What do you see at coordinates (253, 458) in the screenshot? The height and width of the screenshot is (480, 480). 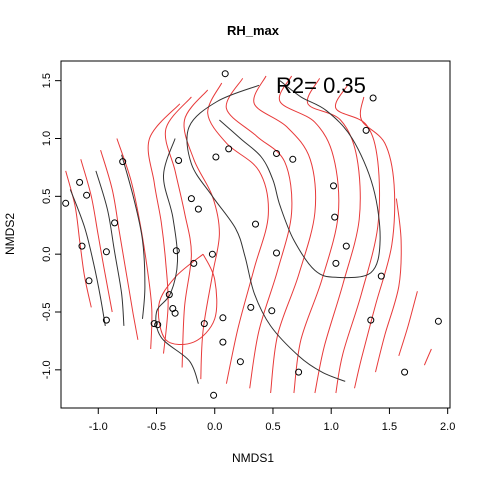 I see `x-axis-label: NMDS1` at bounding box center [253, 458].